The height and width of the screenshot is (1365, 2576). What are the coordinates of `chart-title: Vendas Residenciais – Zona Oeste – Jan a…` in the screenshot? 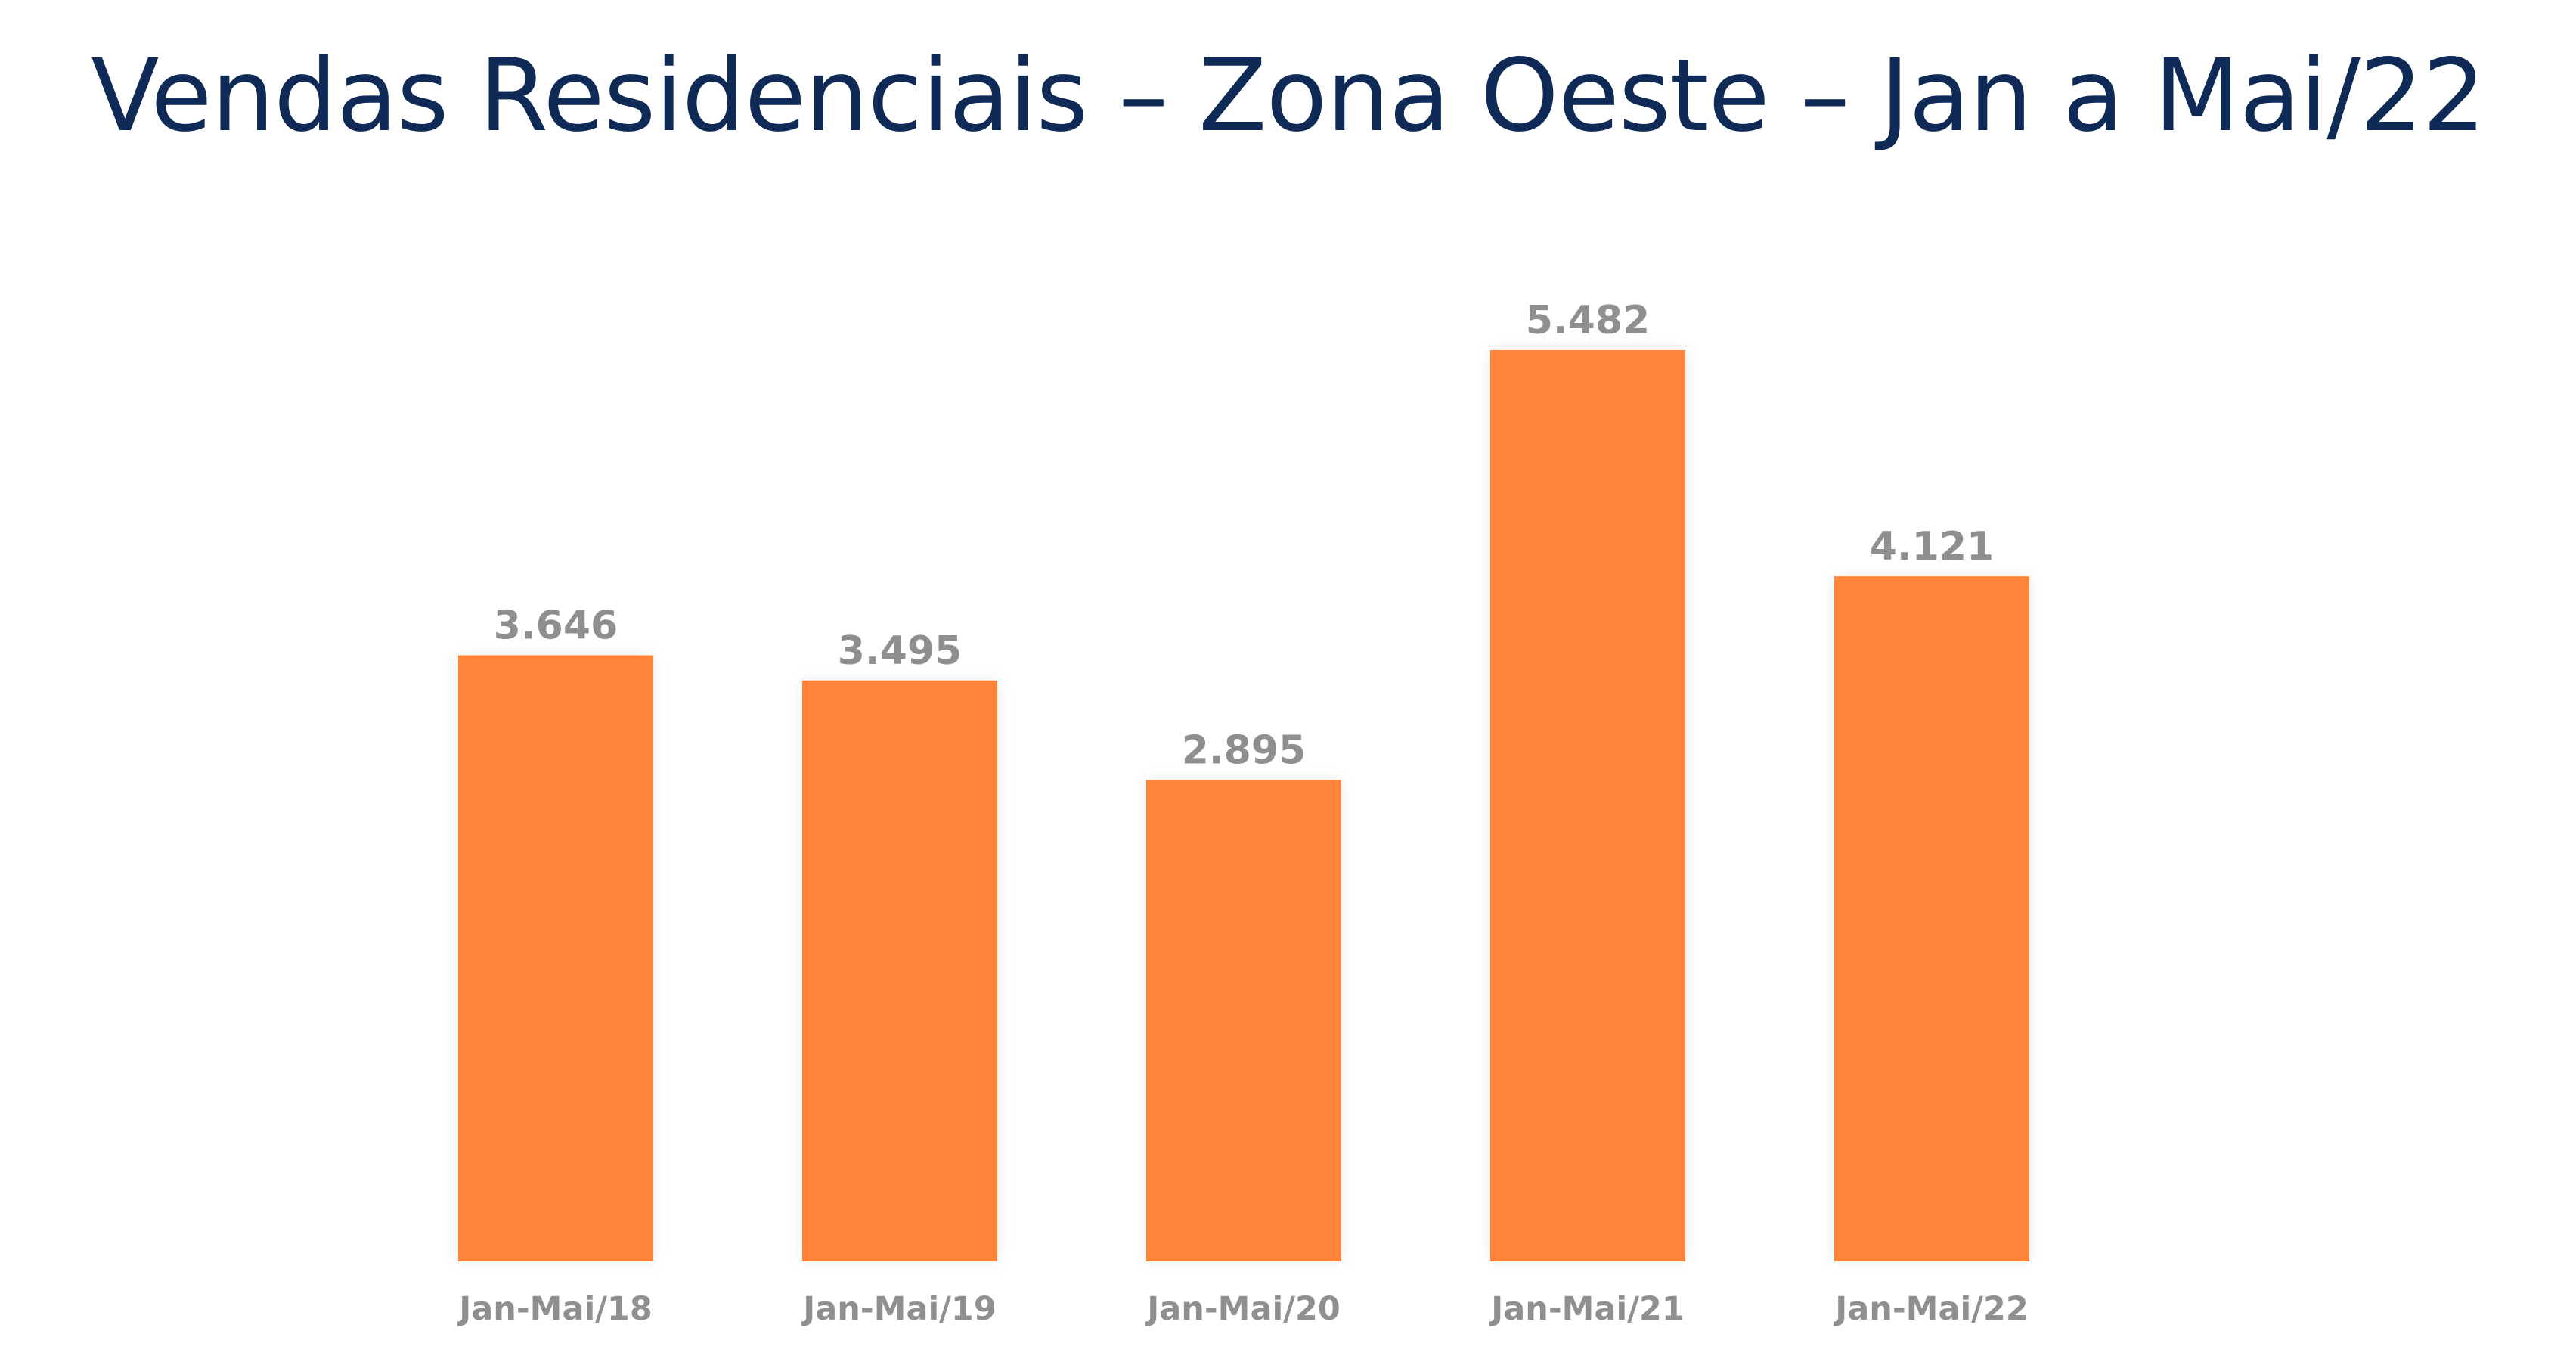 It's located at (1288, 96).